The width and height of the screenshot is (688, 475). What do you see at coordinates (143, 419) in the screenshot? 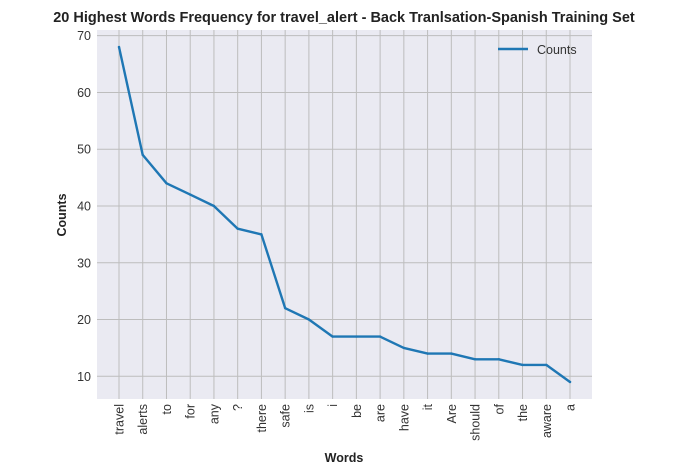
I see `x-tick-label: alerts` at bounding box center [143, 419].